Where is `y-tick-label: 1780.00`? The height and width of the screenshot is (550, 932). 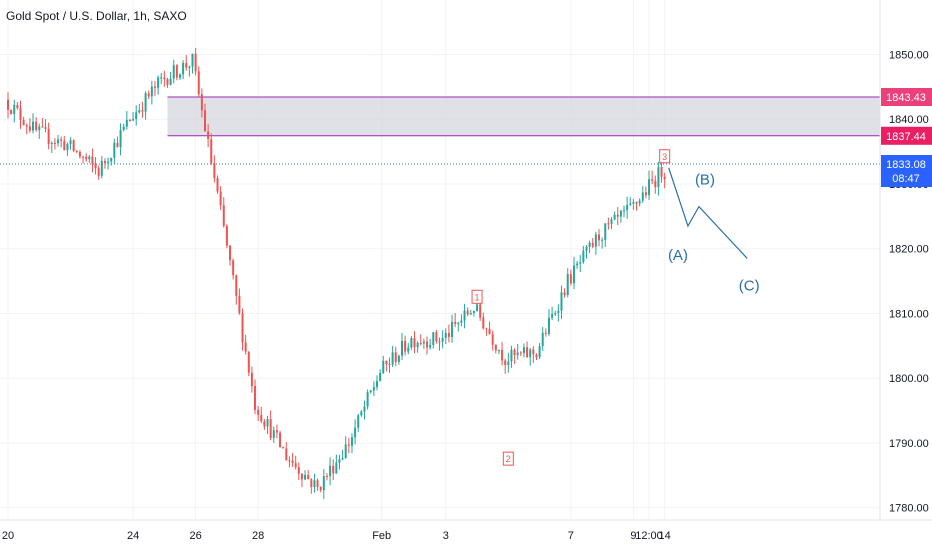 y-tick-label: 1780.00 is located at coordinates (909, 509).